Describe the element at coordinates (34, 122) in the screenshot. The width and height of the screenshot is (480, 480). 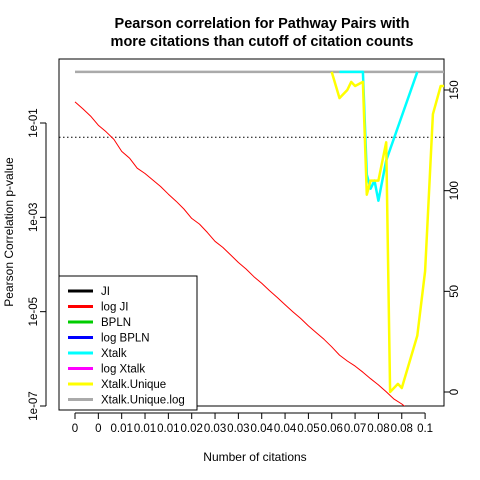
I see `left-tick-label: 1e-01` at that location.